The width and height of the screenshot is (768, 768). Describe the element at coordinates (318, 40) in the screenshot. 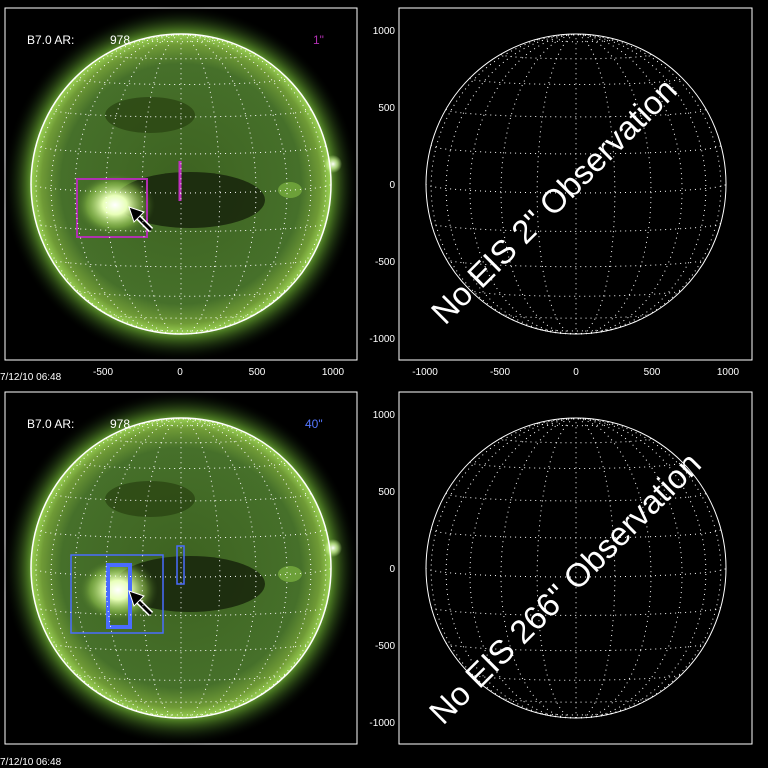

I see `slit-width-label: 1"` at that location.